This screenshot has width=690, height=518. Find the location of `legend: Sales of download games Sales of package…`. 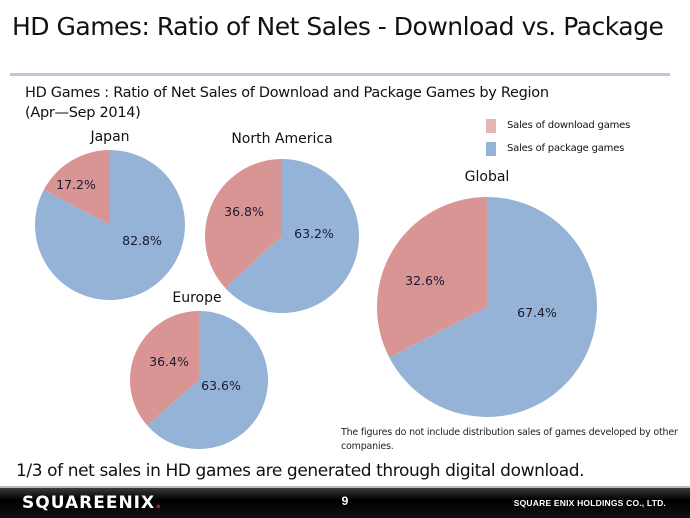

legend: Sales of download games Sales of package… is located at coordinates (558, 137).